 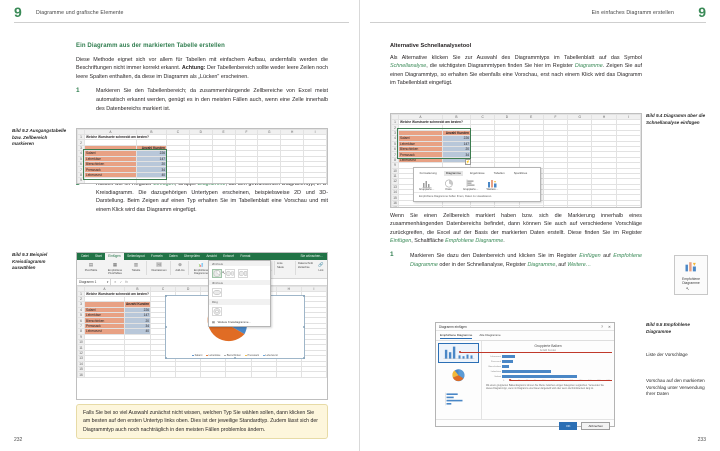 I want to click on suggestion-thumb-column, so click(x=458, y=353).